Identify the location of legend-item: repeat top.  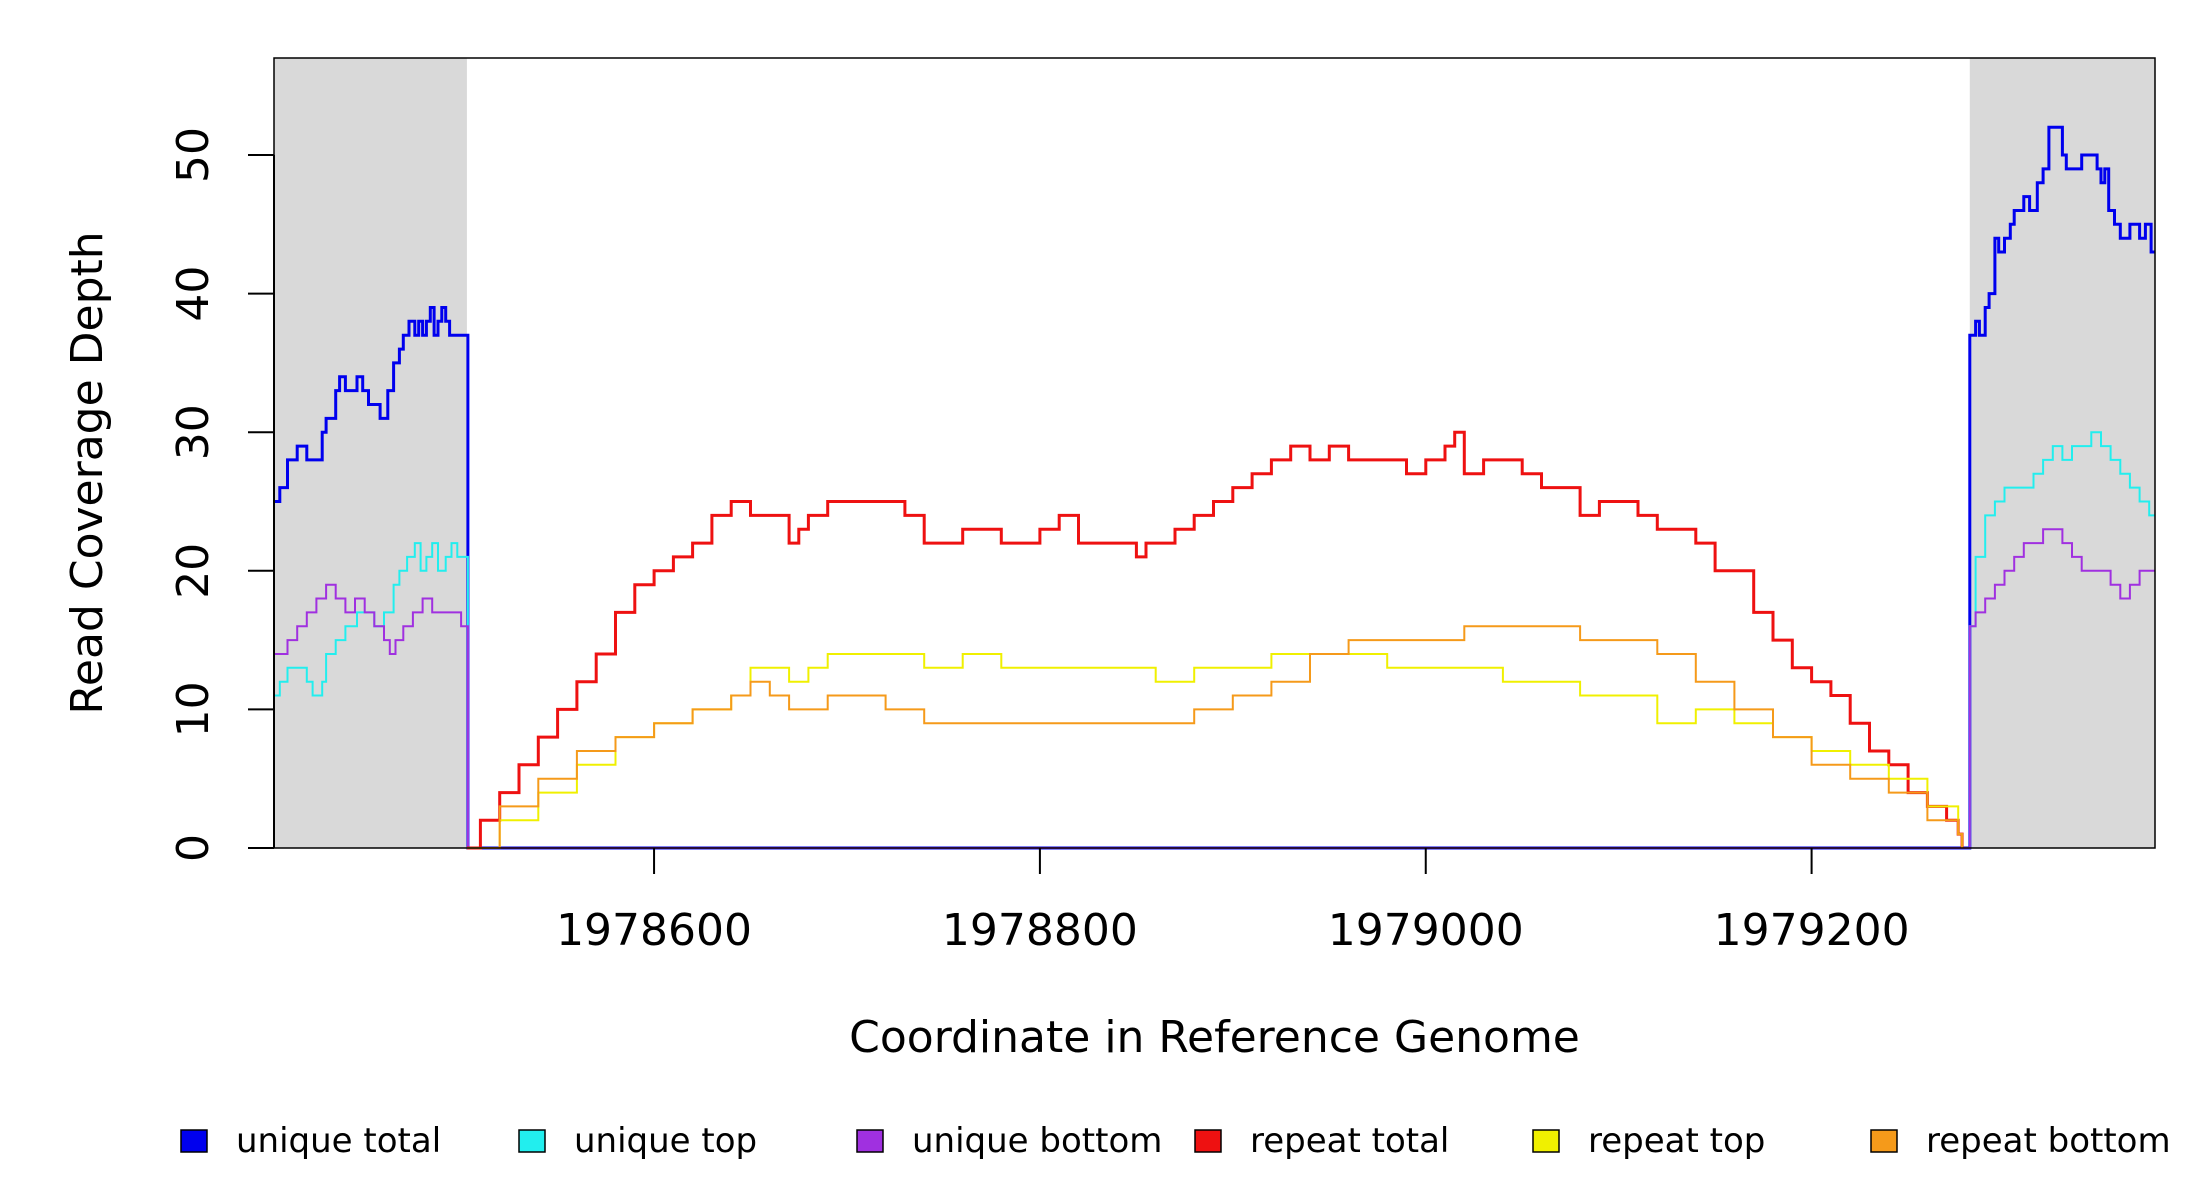
(1648, 1141).